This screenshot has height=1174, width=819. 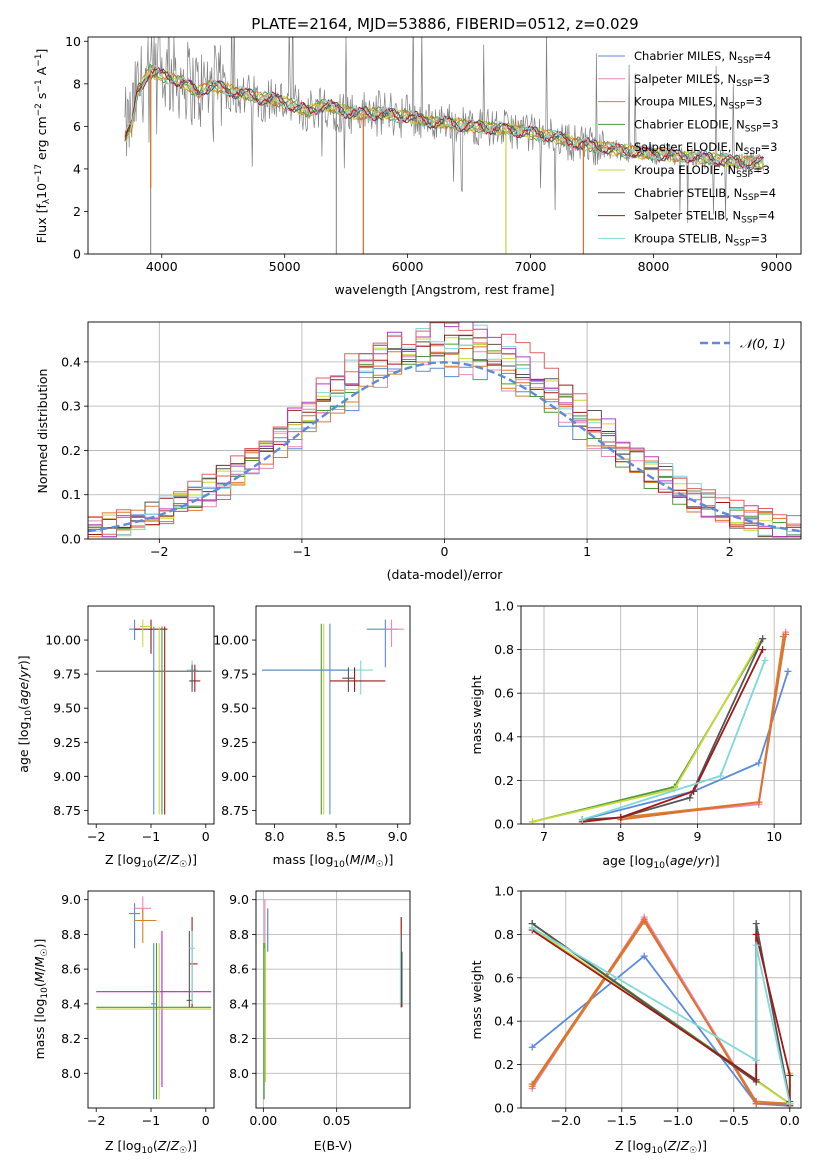 What do you see at coordinates (77, 211) in the screenshot?
I see `y-tick-label: 2` at bounding box center [77, 211].